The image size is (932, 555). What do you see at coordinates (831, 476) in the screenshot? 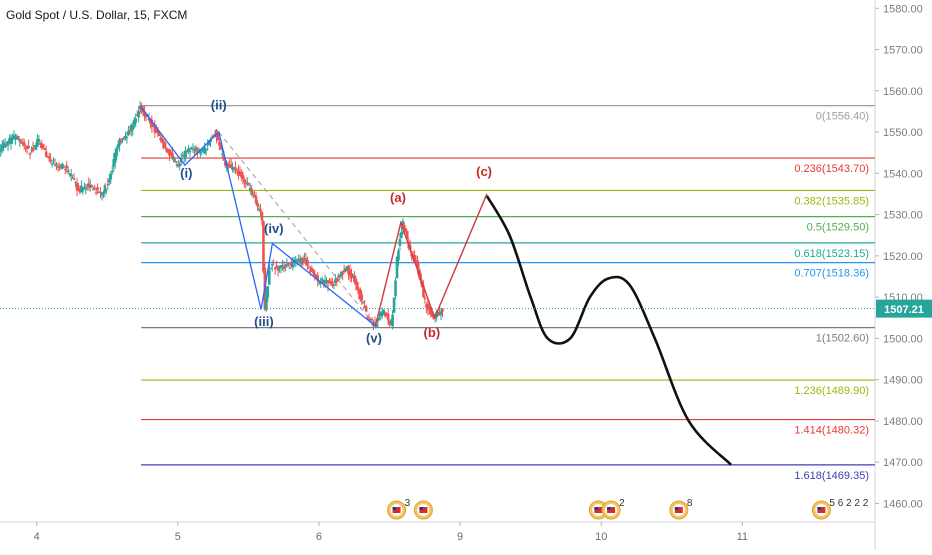
I see `fib-level-label: 1.618(1469.35)` at bounding box center [831, 476].